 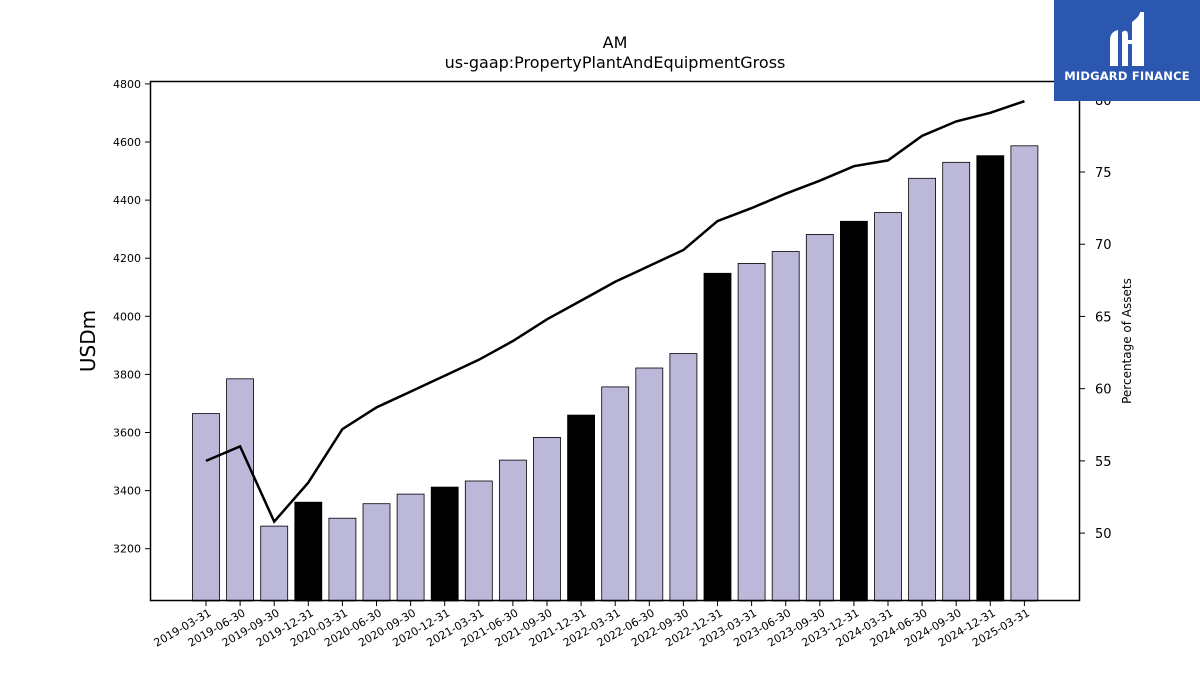 I want to click on y2-axis-label: Percentage of Assets, so click(x=1127, y=341).